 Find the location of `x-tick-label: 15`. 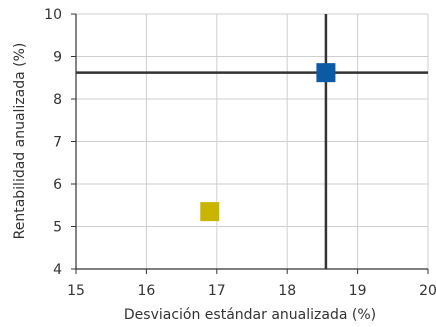

x-tick-label: 15 is located at coordinates (76, 291).